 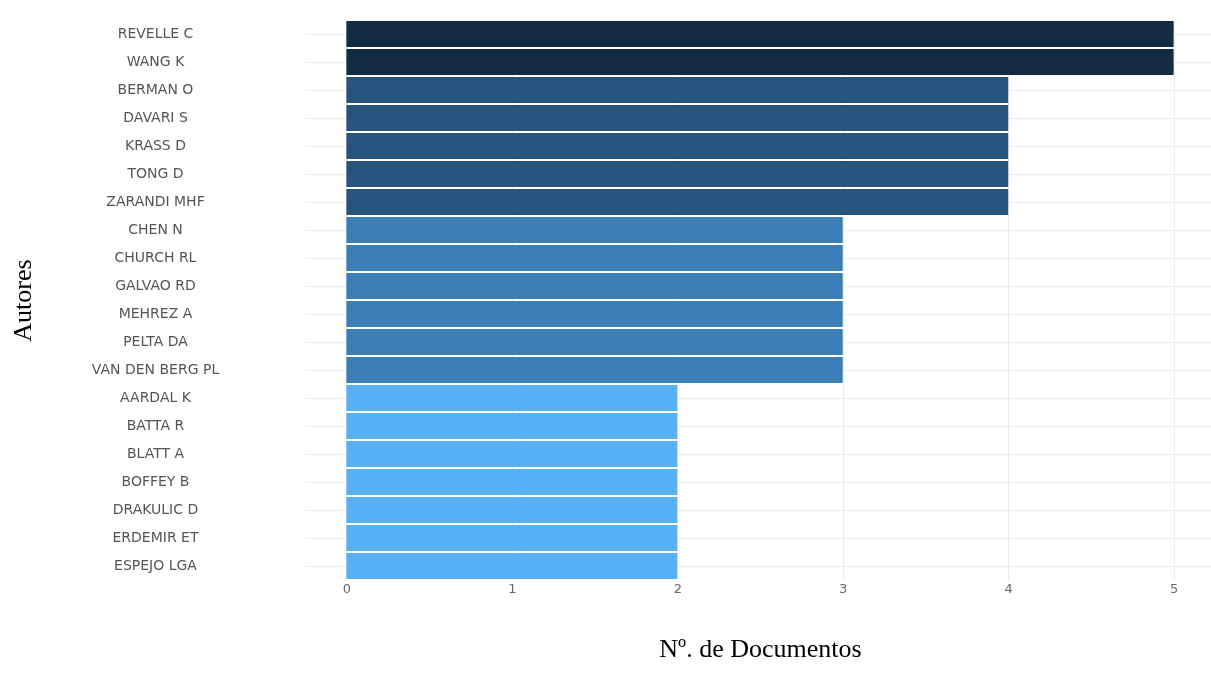 What do you see at coordinates (1008, 588) in the screenshot?
I see `x-tick-label: 4` at bounding box center [1008, 588].